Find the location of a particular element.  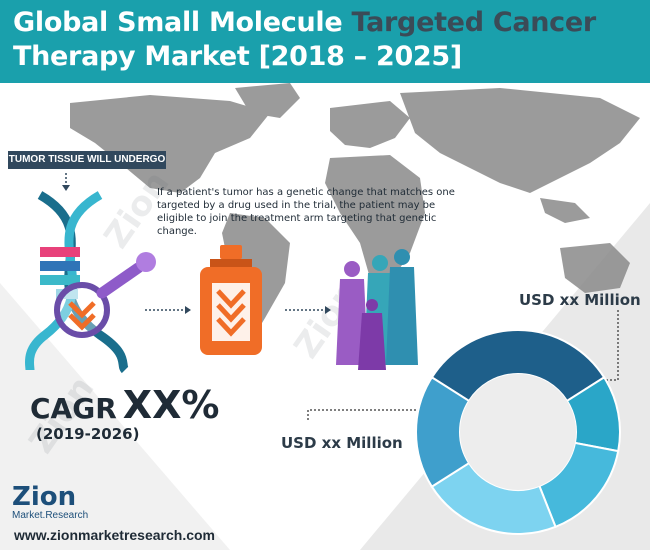

title-part-3: Therapy Market [2018 – 2025] is located at coordinates (237, 56).